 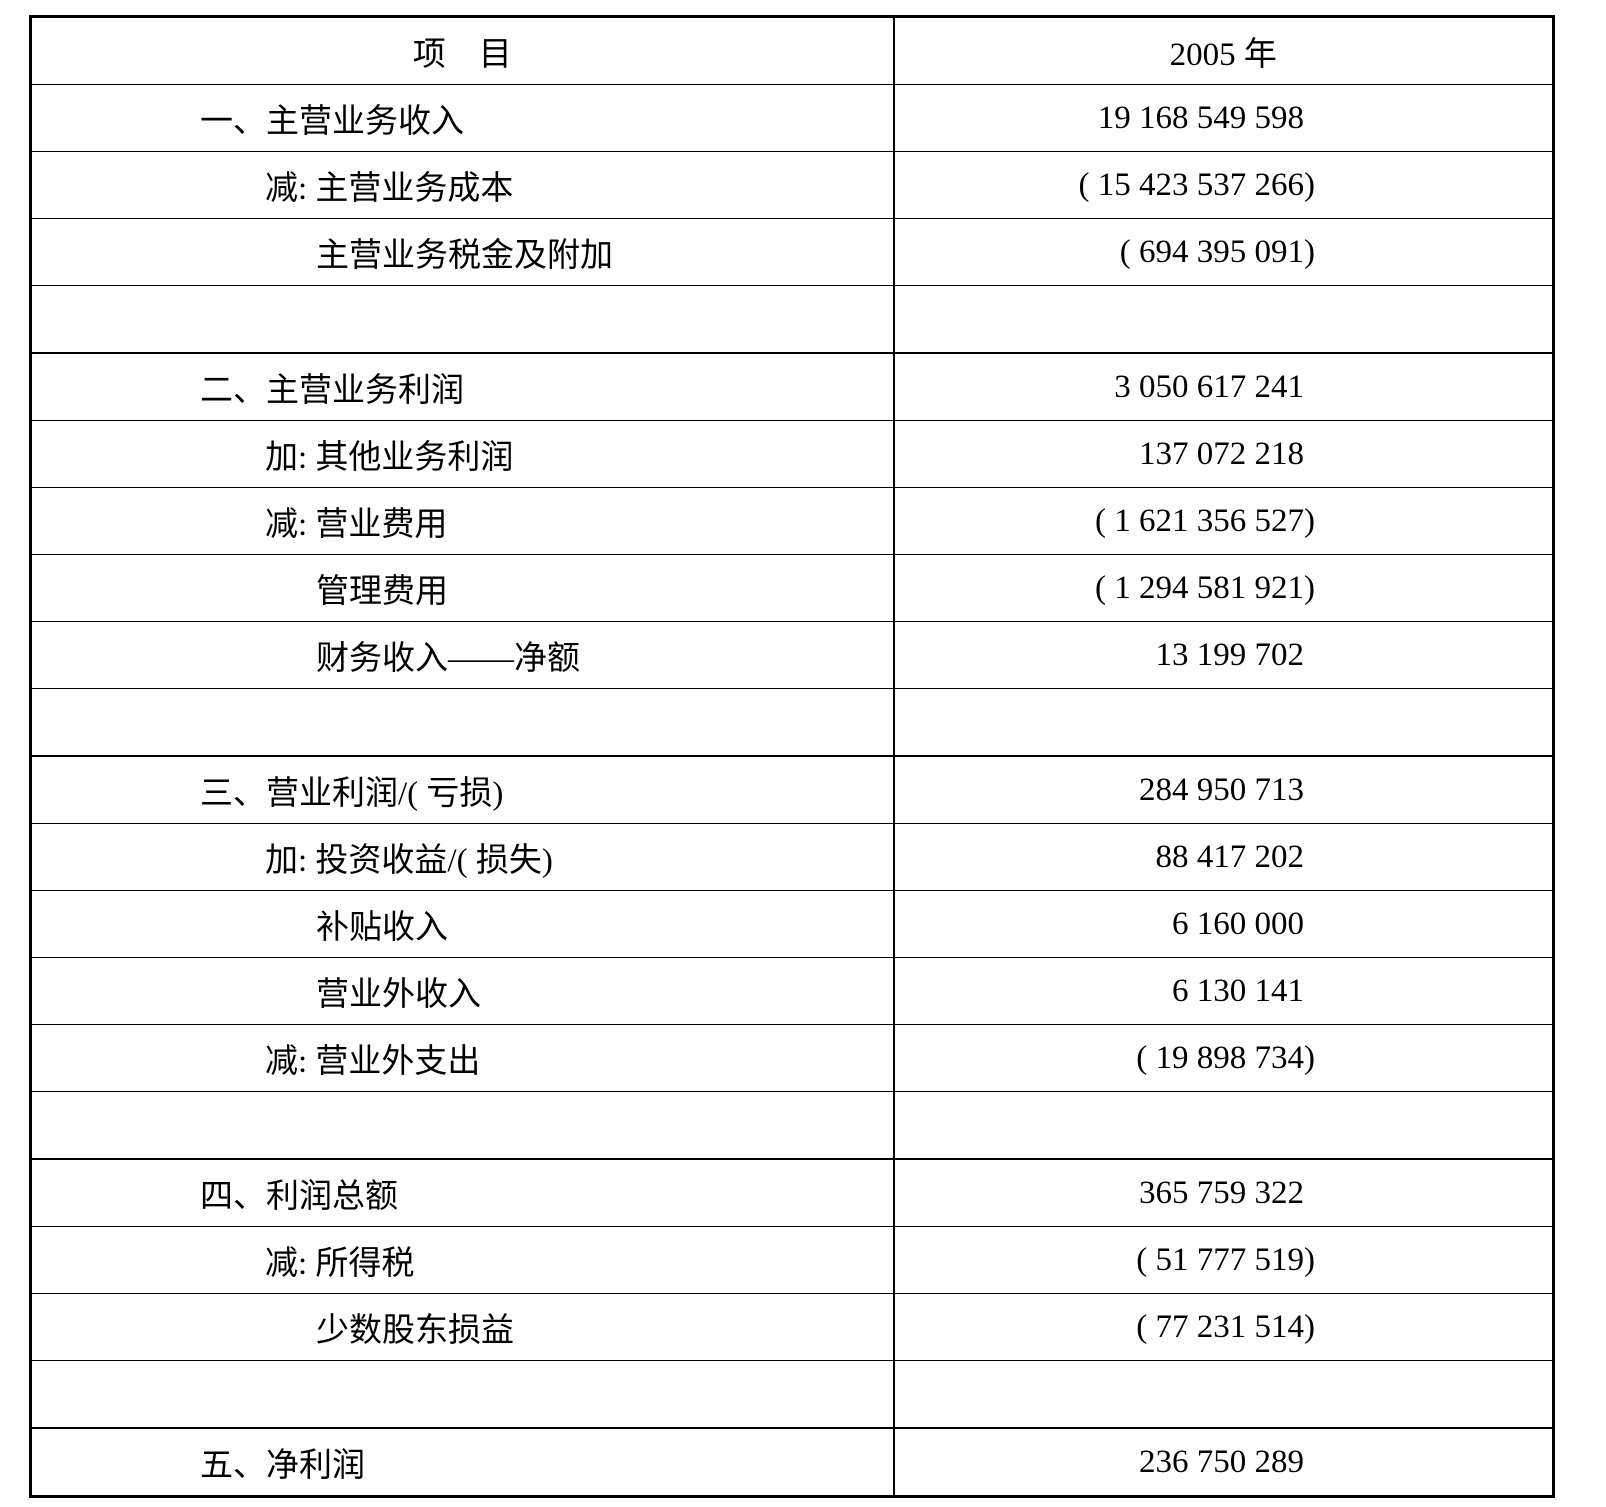 I want to click on item-cell: 四、利润总额, so click(x=462, y=1192).